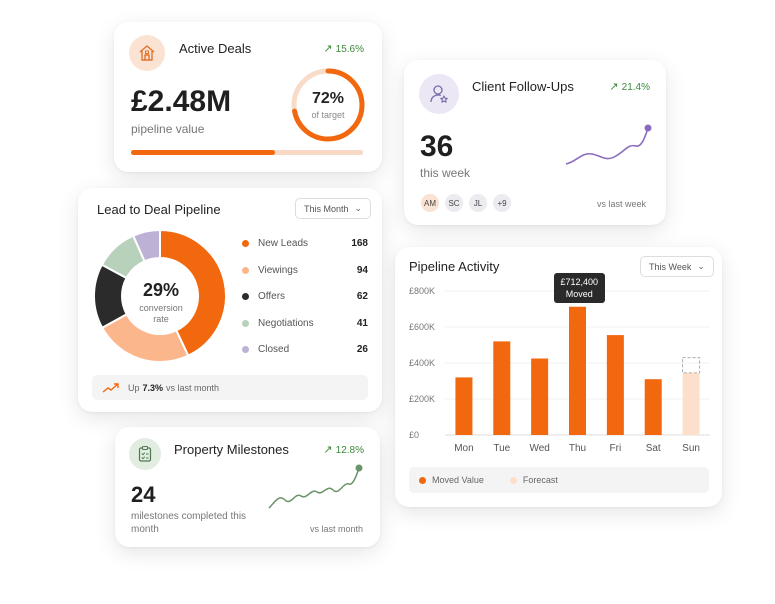 Image resolution: width=775 pixels, height=604 pixels. What do you see at coordinates (577, 448) in the screenshot?
I see `x-tick-label: Thu` at bounding box center [577, 448].